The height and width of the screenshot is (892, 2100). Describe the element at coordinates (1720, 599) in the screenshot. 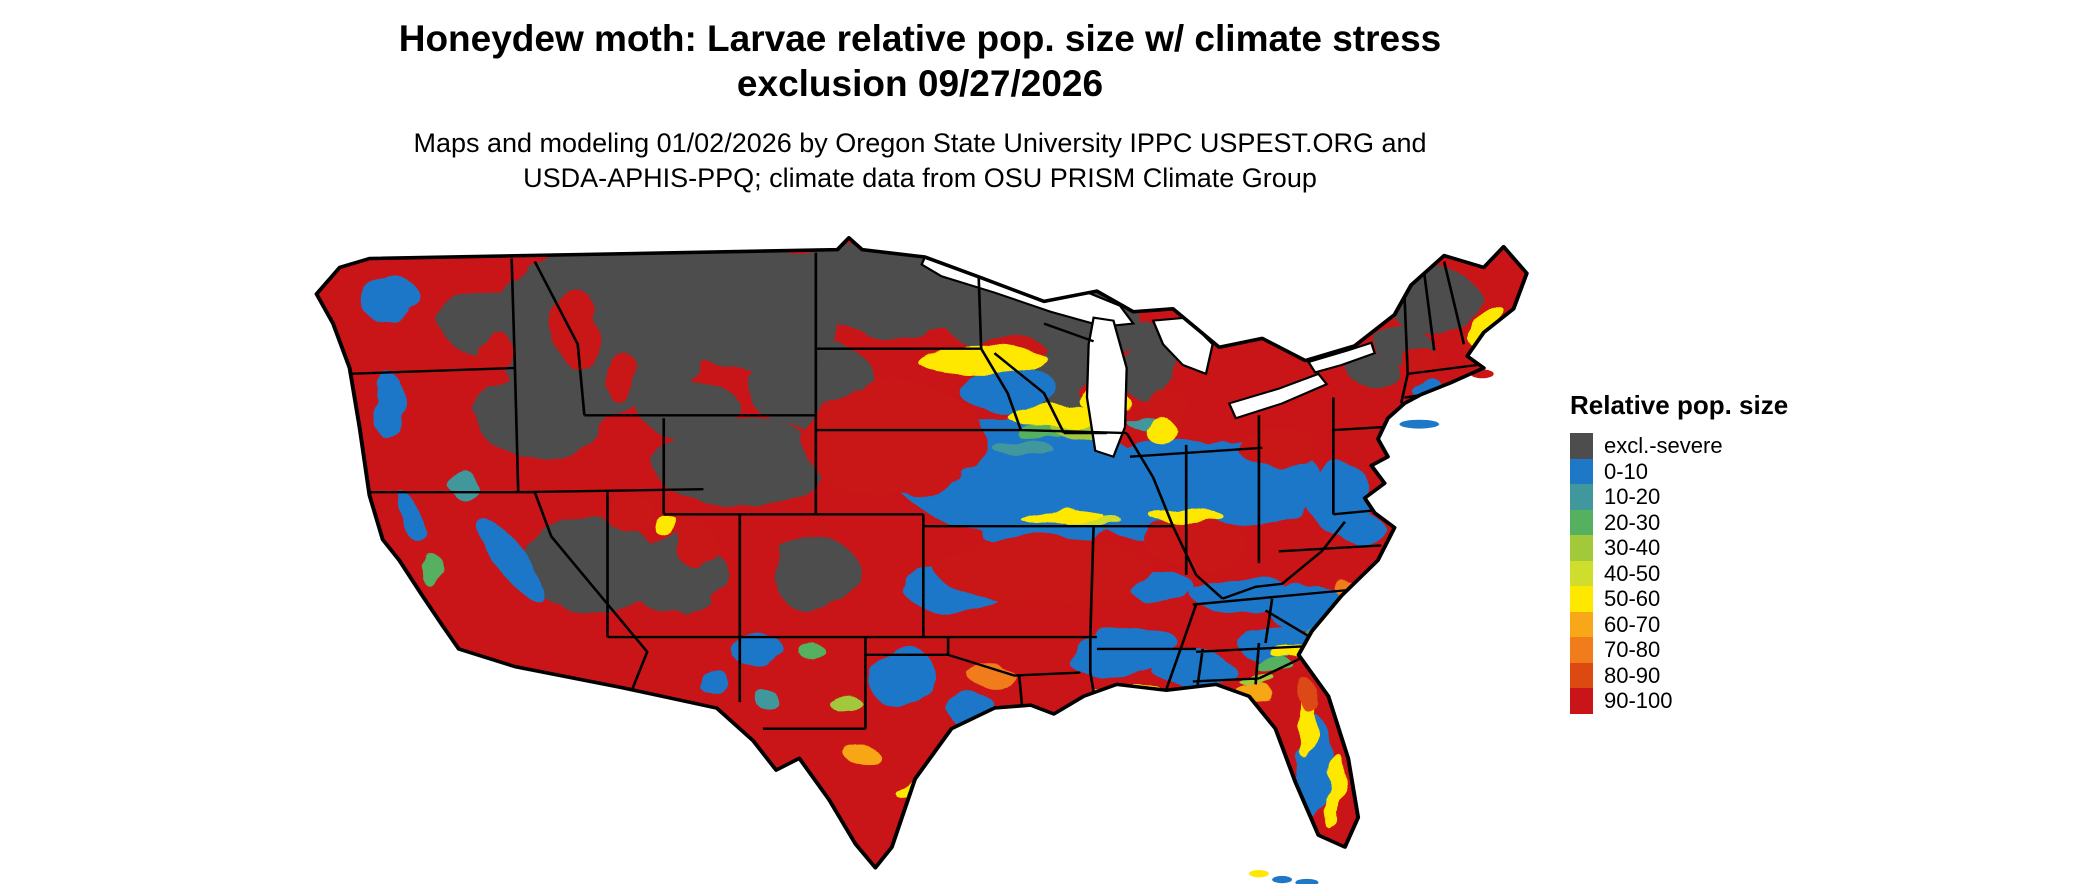

I see `legend-item: 50-60` at that location.